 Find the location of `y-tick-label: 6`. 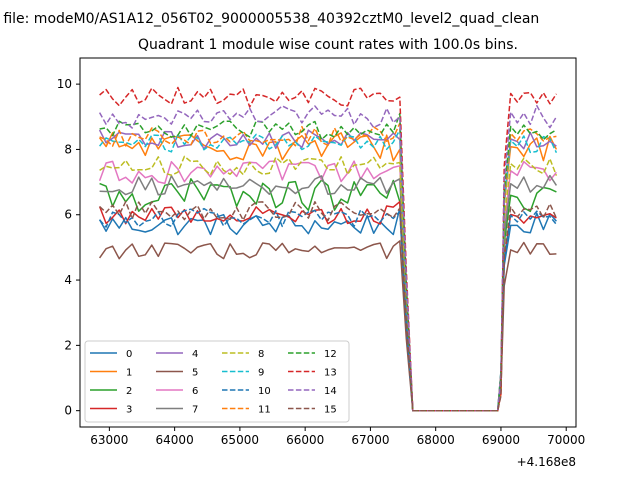

y-tick-label: 6 is located at coordinates (68, 215).